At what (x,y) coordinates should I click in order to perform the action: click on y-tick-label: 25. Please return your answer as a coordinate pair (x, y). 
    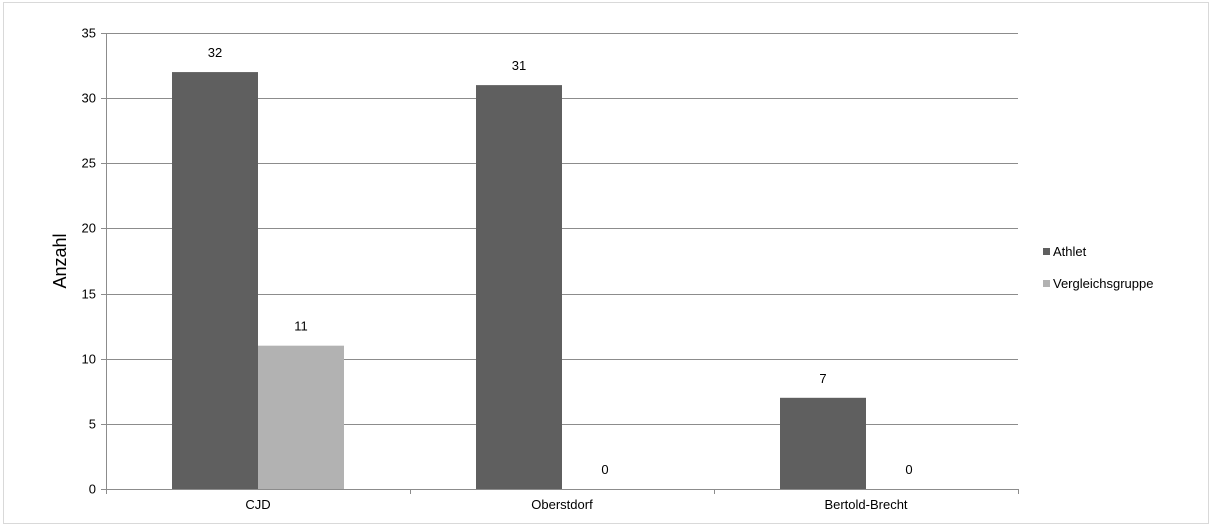
    Looking at the image, I should click on (89, 163).